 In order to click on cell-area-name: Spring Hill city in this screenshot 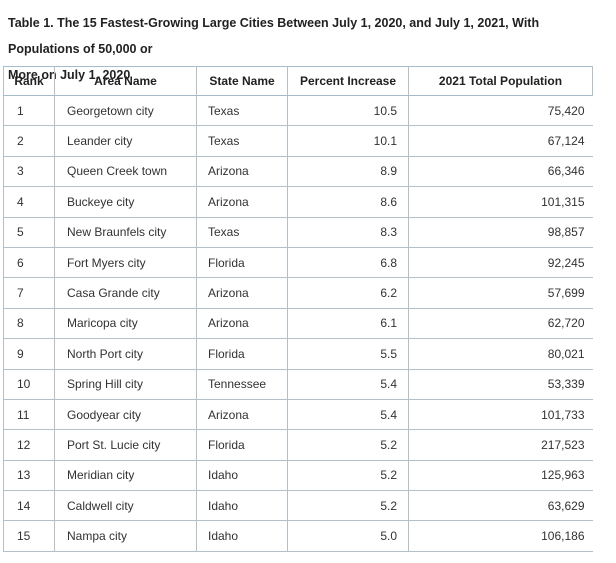, I will do `click(125, 384)`.